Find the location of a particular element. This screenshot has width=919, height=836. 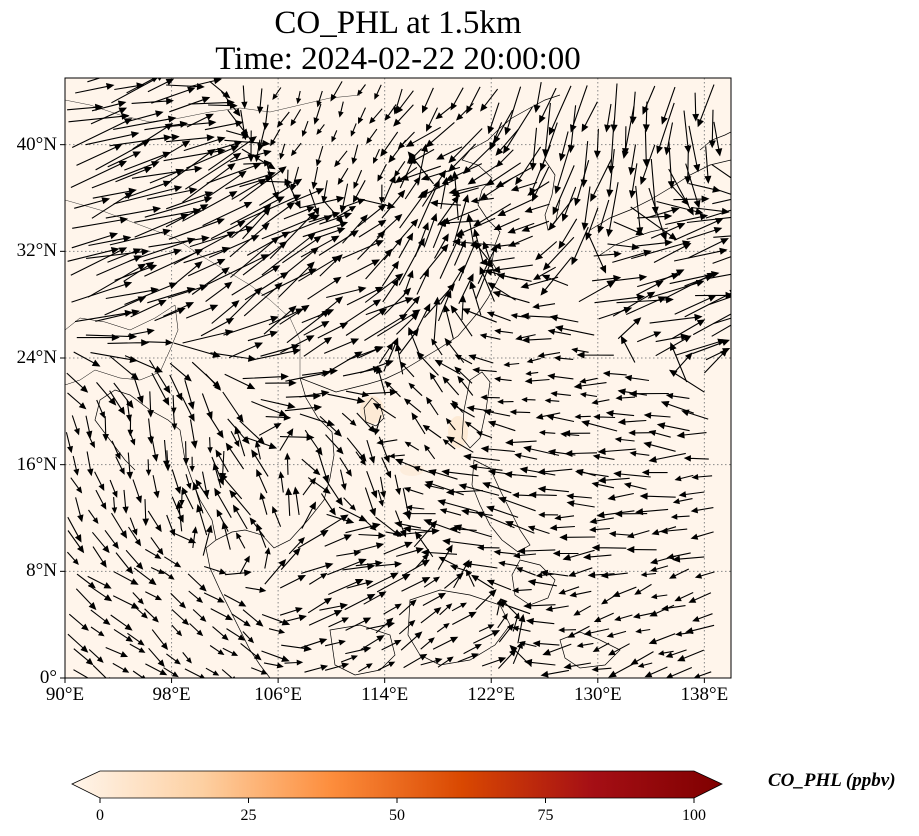

lat-tick-label: 16°N is located at coordinates (36, 464).